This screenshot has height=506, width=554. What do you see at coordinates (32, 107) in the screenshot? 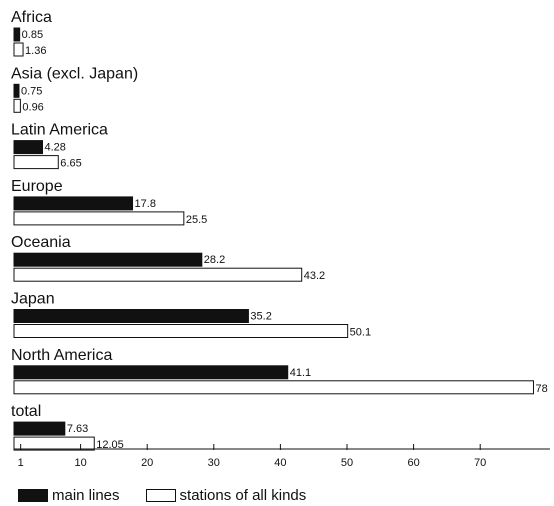
I see `value-label-stations: 0.96` at bounding box center [32, 107].